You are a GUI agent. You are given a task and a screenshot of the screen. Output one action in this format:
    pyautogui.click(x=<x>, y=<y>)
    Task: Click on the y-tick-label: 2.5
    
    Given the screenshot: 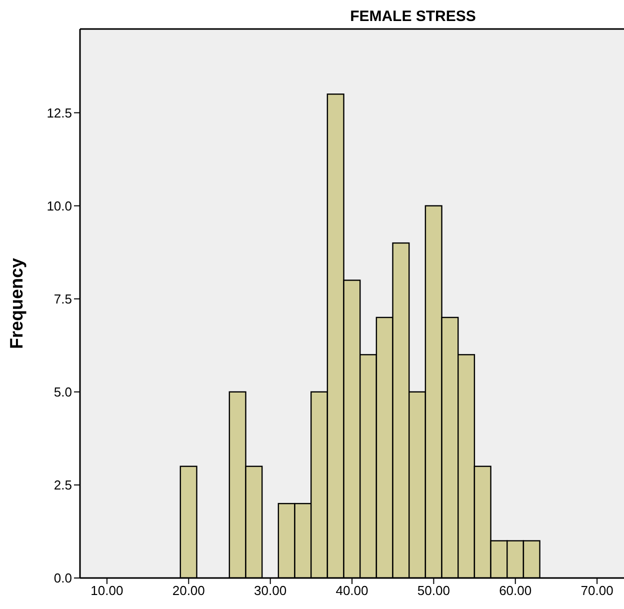 What is the action you would take?
    pyautogui.click(x=63, y=485)
    